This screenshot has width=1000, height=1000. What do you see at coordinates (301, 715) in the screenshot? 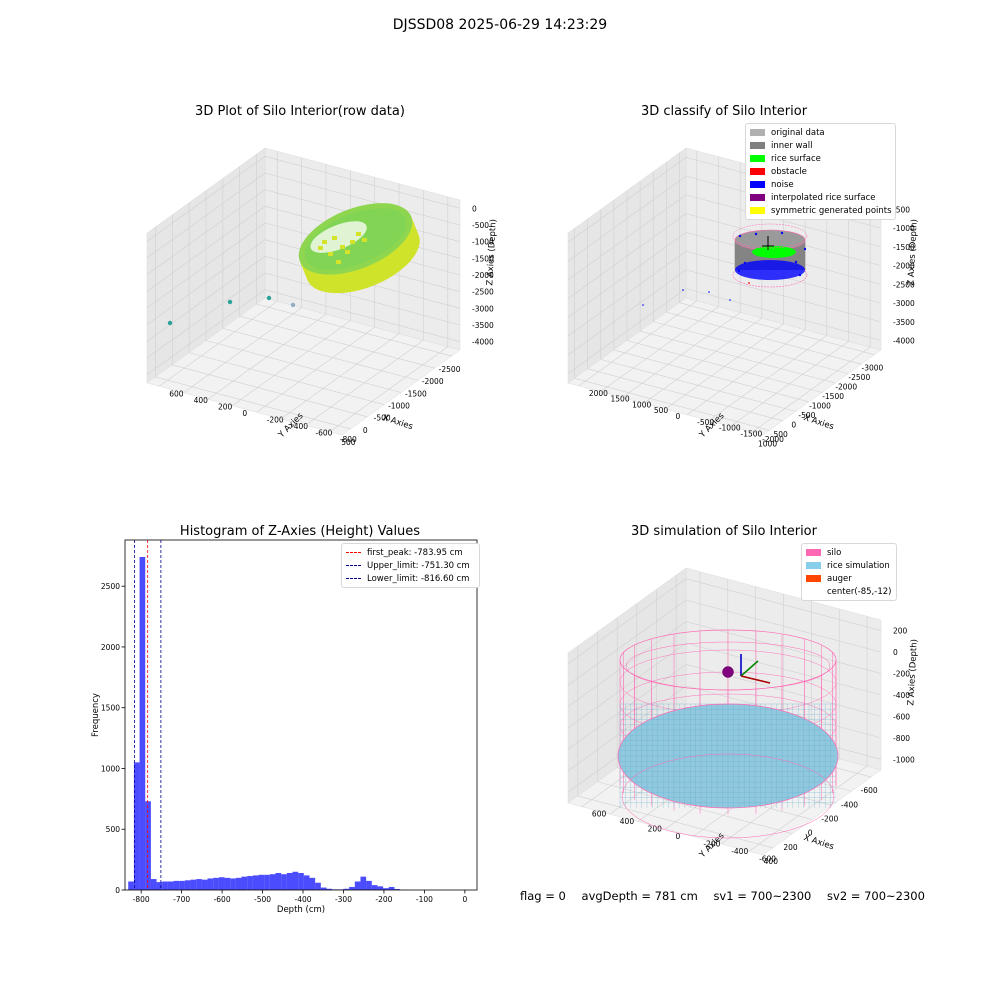
I see `histogram-frame` at bounding box center [301, 715].